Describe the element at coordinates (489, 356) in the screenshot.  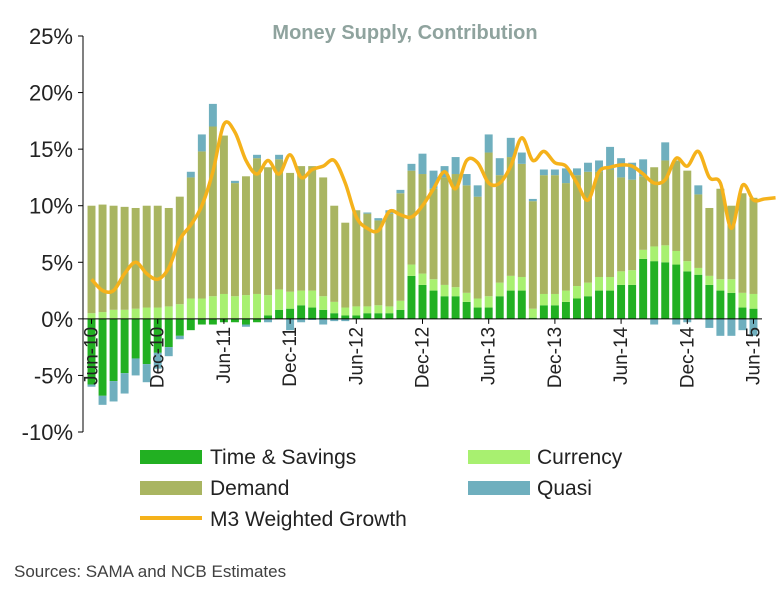
I see `x-tick-label: Jun-13` at that location.